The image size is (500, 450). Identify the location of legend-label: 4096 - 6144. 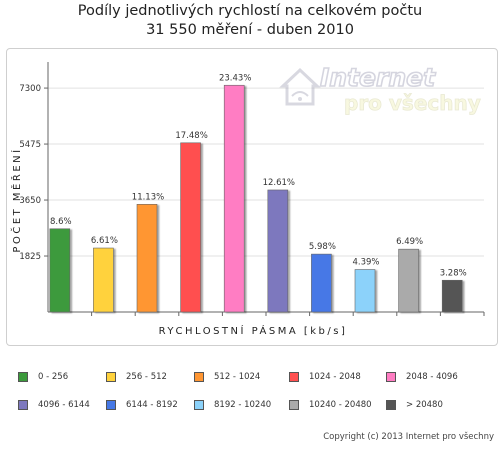
(64, 405).